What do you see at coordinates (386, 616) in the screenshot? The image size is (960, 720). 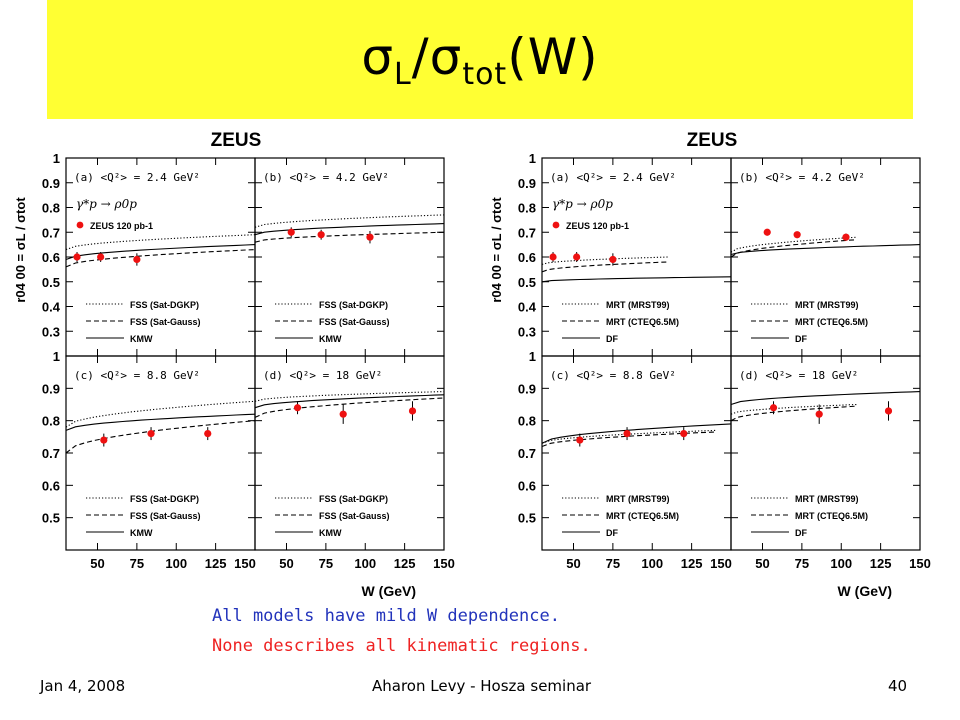 I see `note-mild-dependence: All models have mild W dependence.` at bounding box center [386, 616].